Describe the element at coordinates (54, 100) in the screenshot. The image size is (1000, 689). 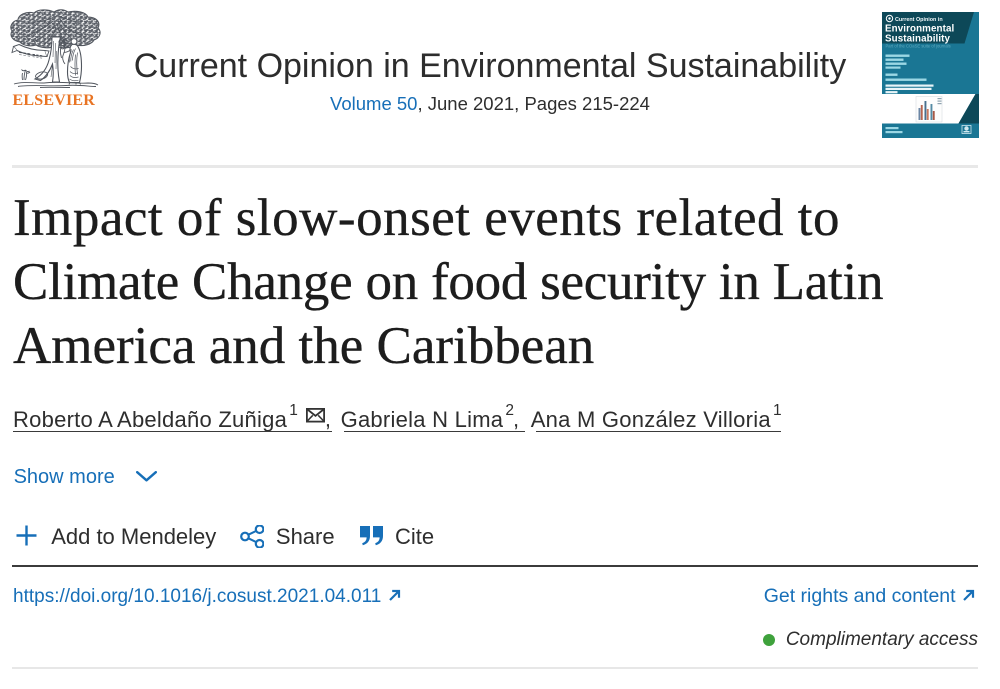
I see `svg-text: ELSEVIER` at that location.